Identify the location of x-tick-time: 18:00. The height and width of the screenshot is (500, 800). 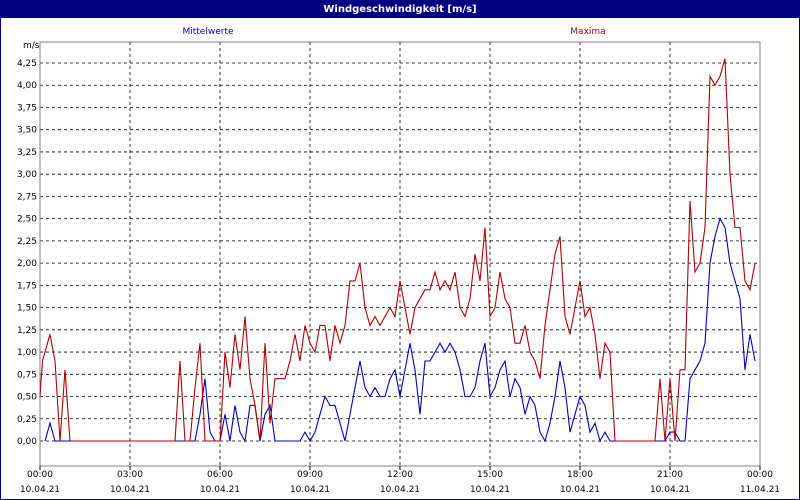
(580, 475).